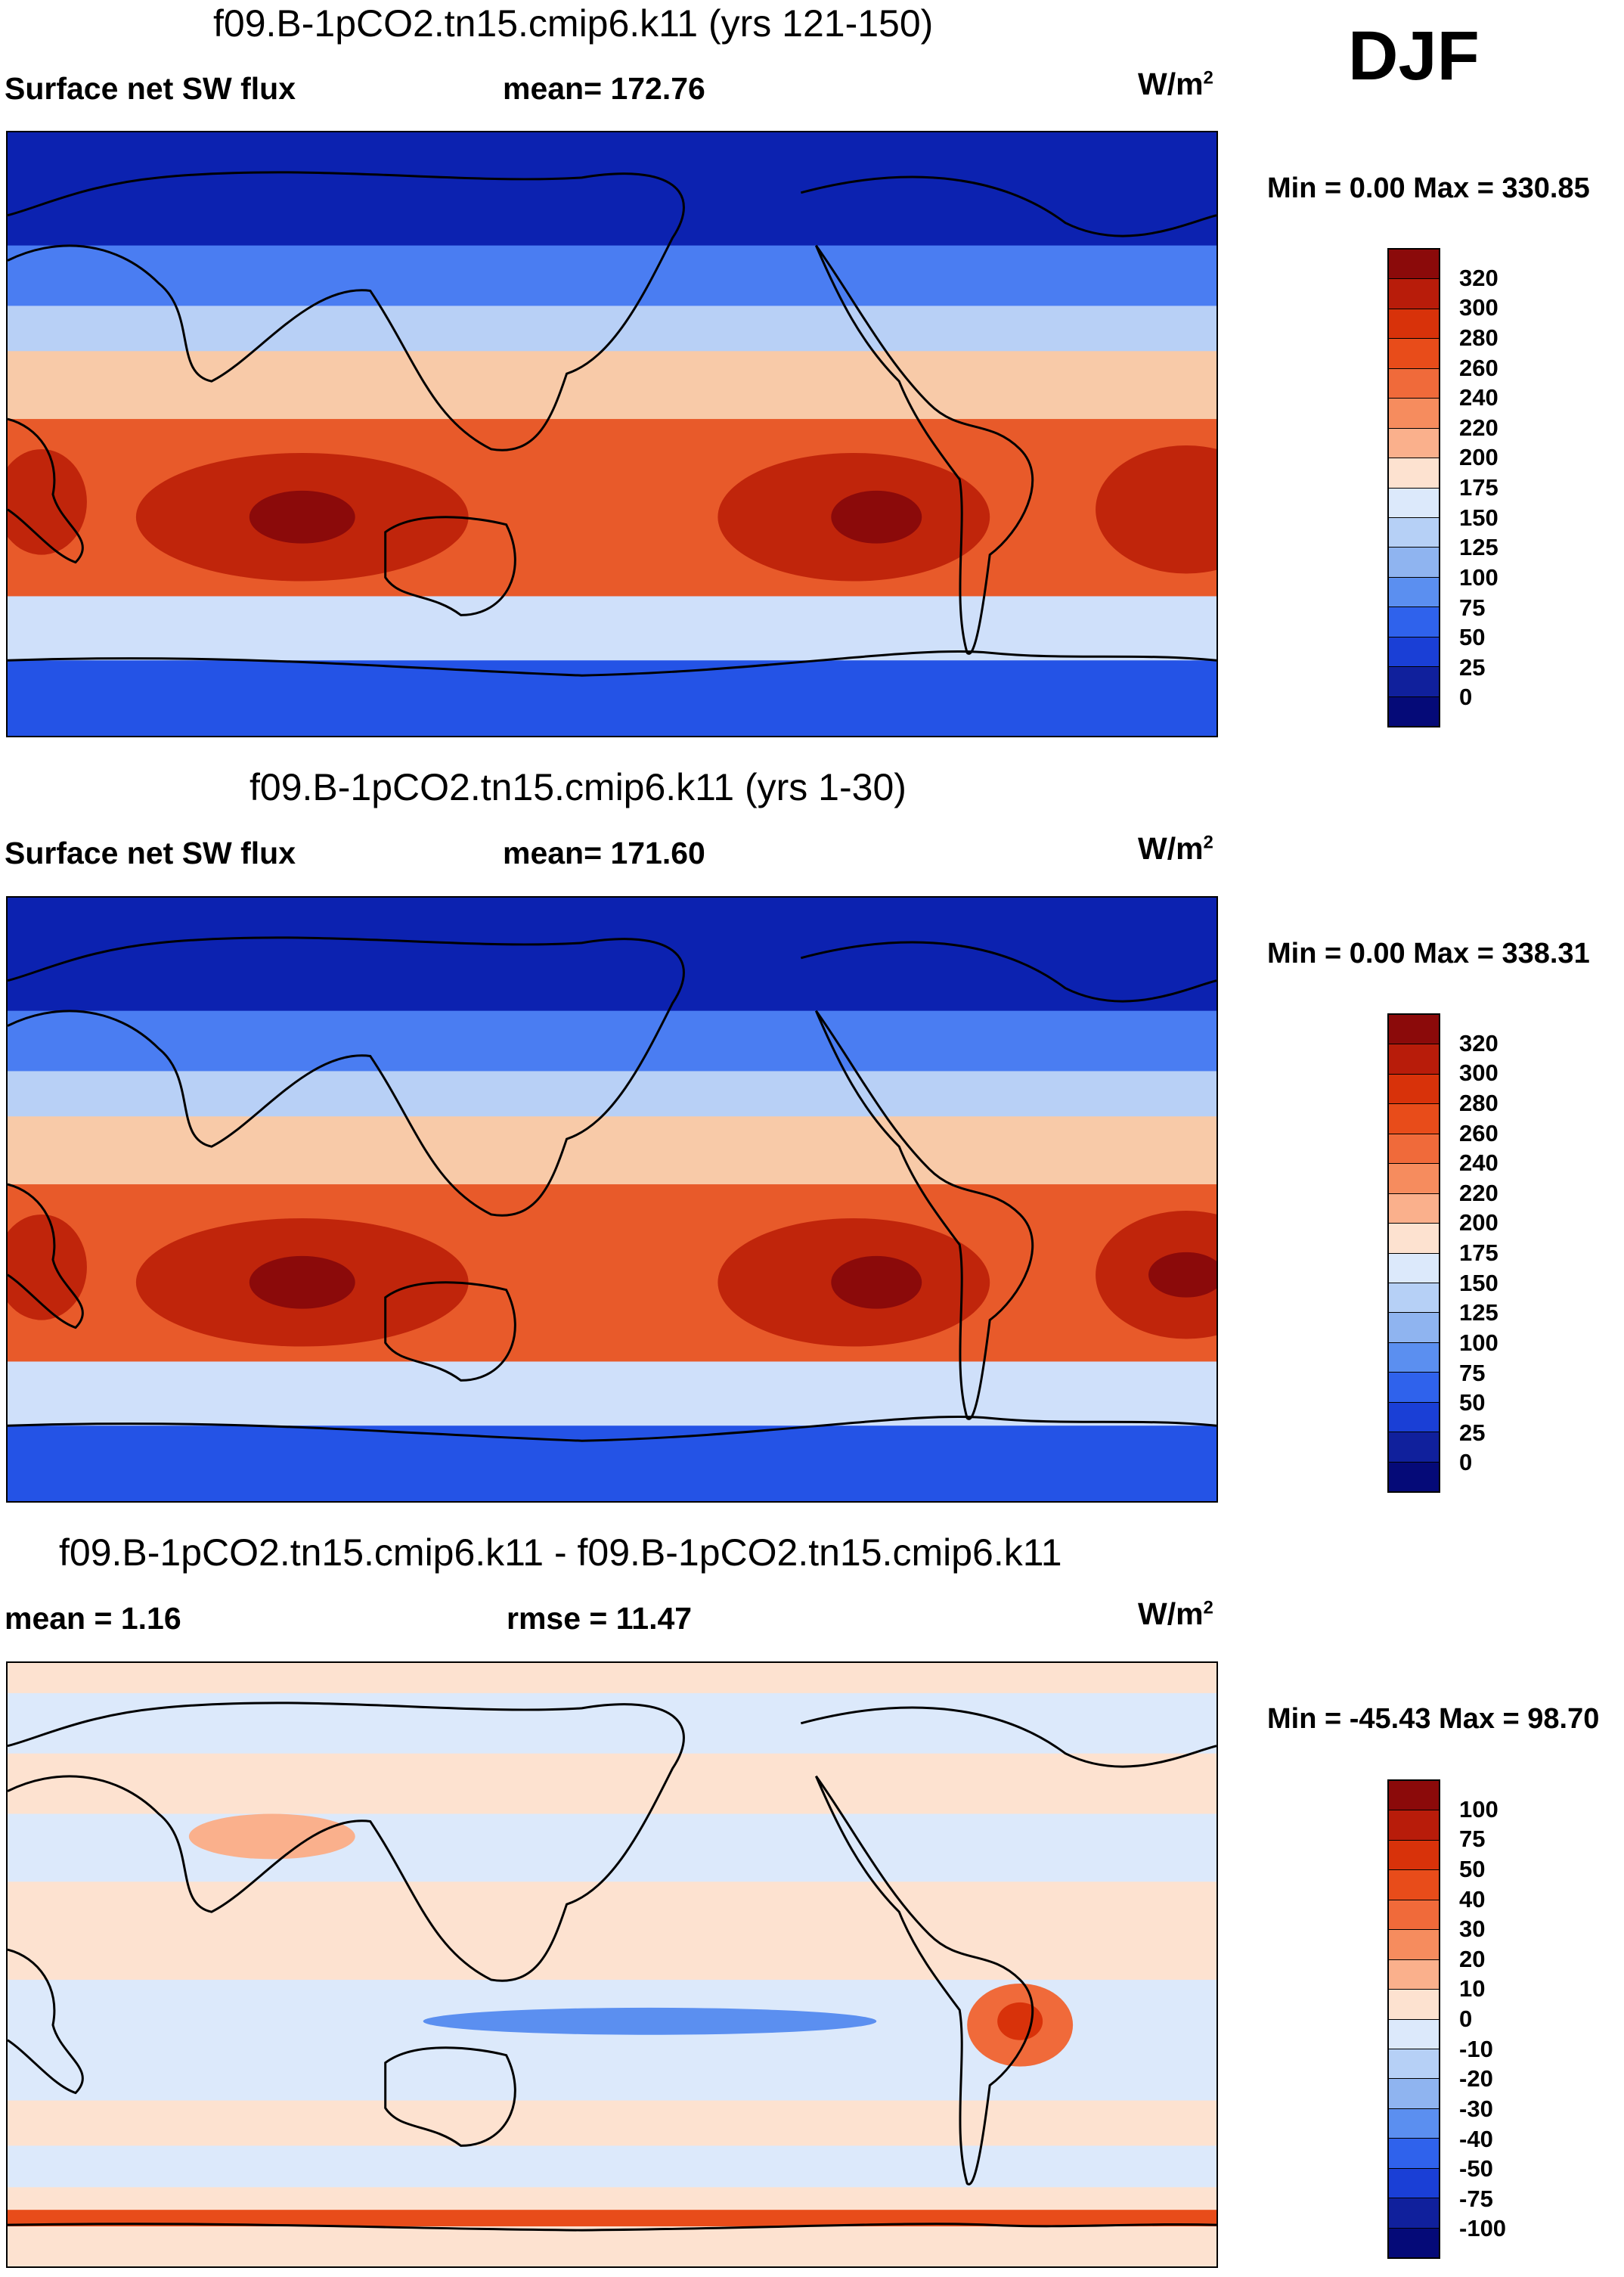  Describe the element at coordinates (578, 787) in the screenshot. I see `panel2-title: f09.B-1pCO2.tn15.cmip6.k11 (yrs 1-30)` at that location.